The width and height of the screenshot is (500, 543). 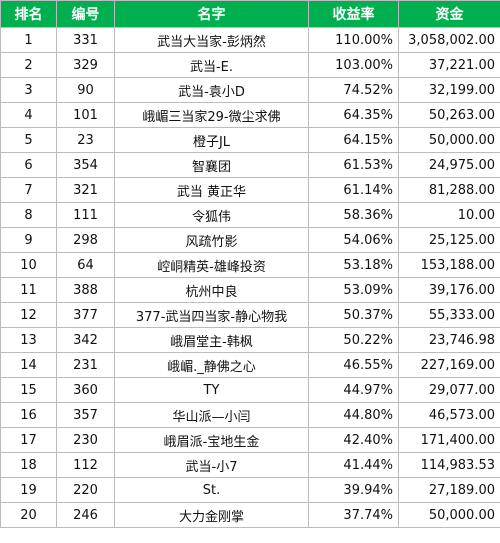 I want to click on cell-rank: 12, so click(x=28, y=315).